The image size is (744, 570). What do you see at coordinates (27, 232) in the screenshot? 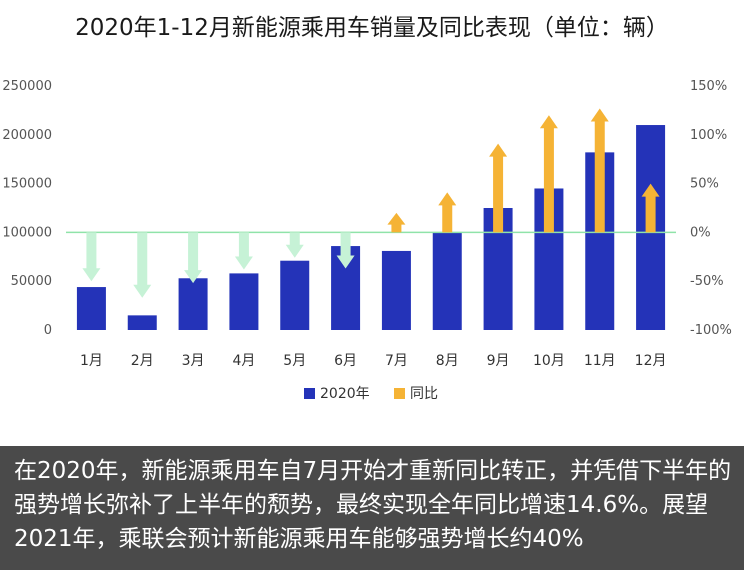
I see `y-left-tick-label: 100000` at bounding box center [27, 232].